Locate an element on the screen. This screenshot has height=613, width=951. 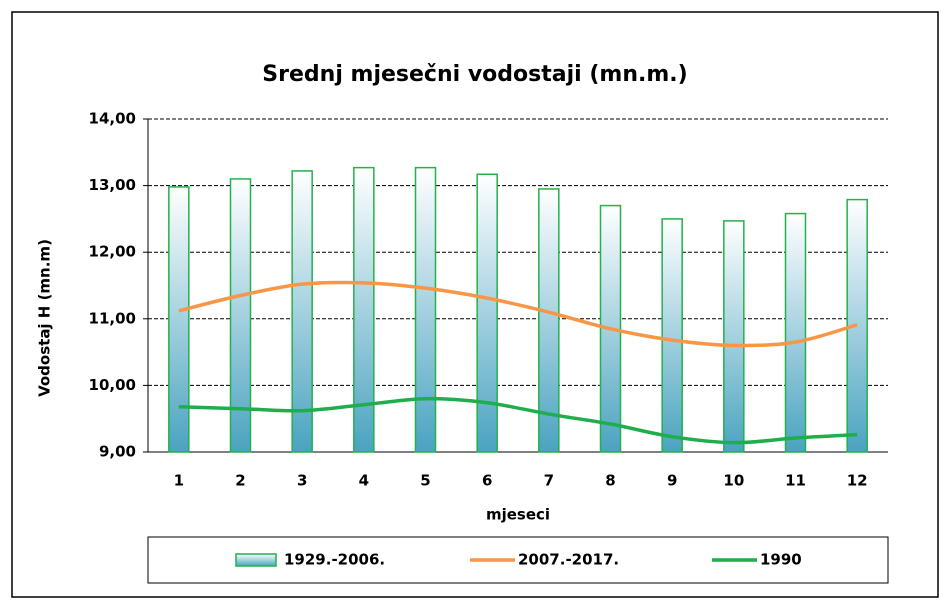
legend-label: 1929.-2006. is located at coordinates (334, 560).